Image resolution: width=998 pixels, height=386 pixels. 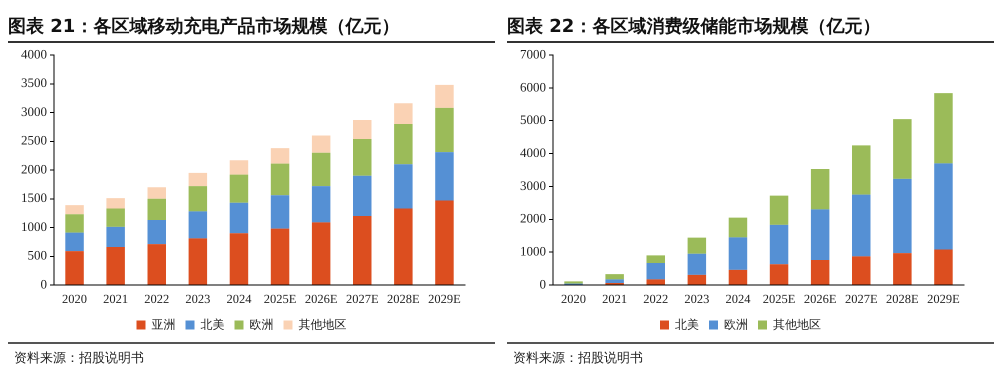 What do you see at coordinates (34, 140) in the screenshot?
I see `y-tick-label: 2500` at bounding box center [34, 140].